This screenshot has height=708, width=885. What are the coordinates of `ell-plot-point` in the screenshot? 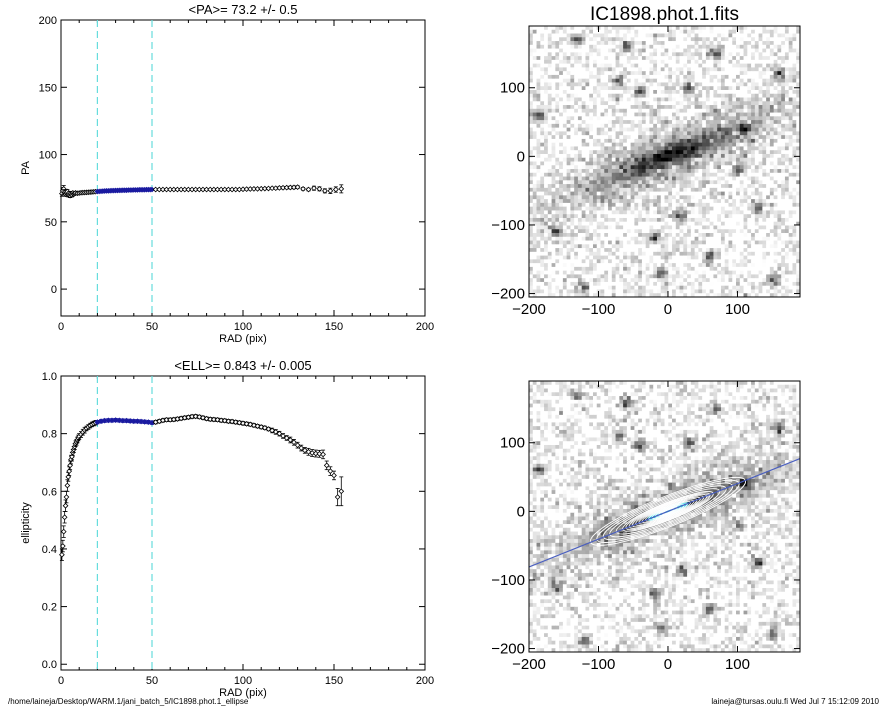 It's located at (323, 454).